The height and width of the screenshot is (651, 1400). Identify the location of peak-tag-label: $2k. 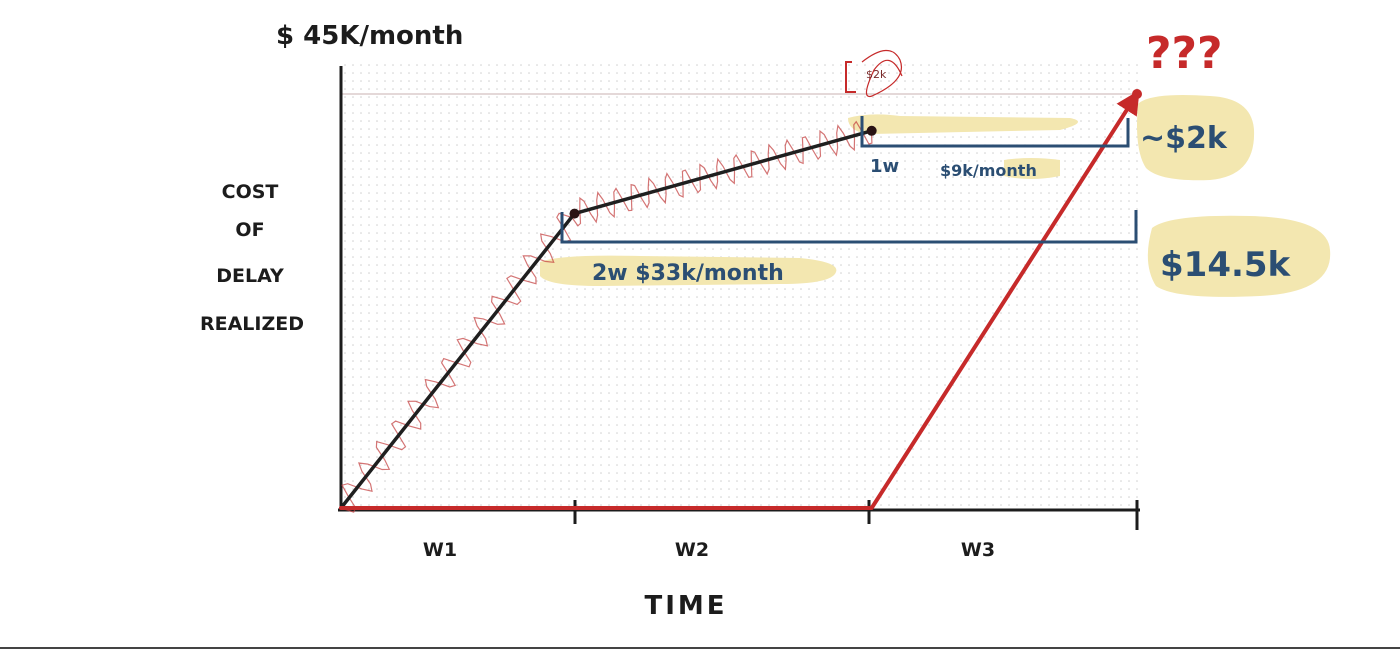
(876, 74).